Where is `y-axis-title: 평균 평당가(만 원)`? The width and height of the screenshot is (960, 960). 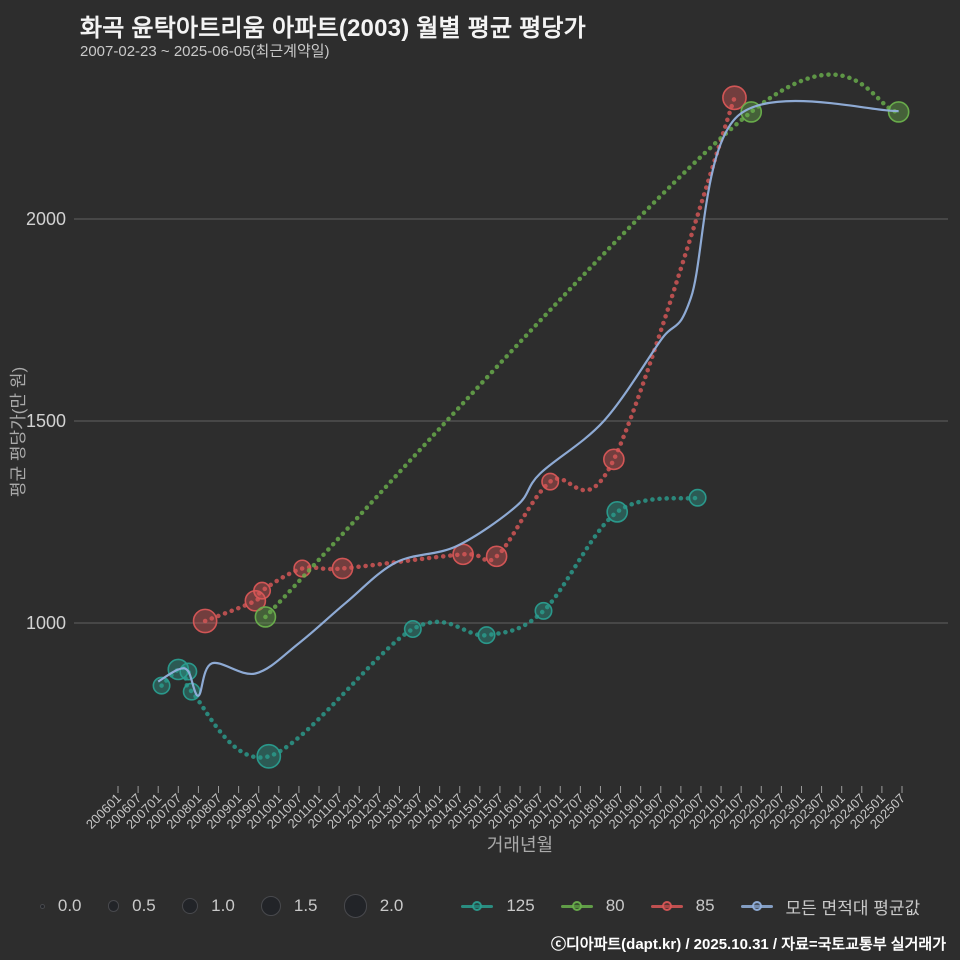 y-axis-title: 평균 평당가(만 원) is located at coordinates (18, 432).